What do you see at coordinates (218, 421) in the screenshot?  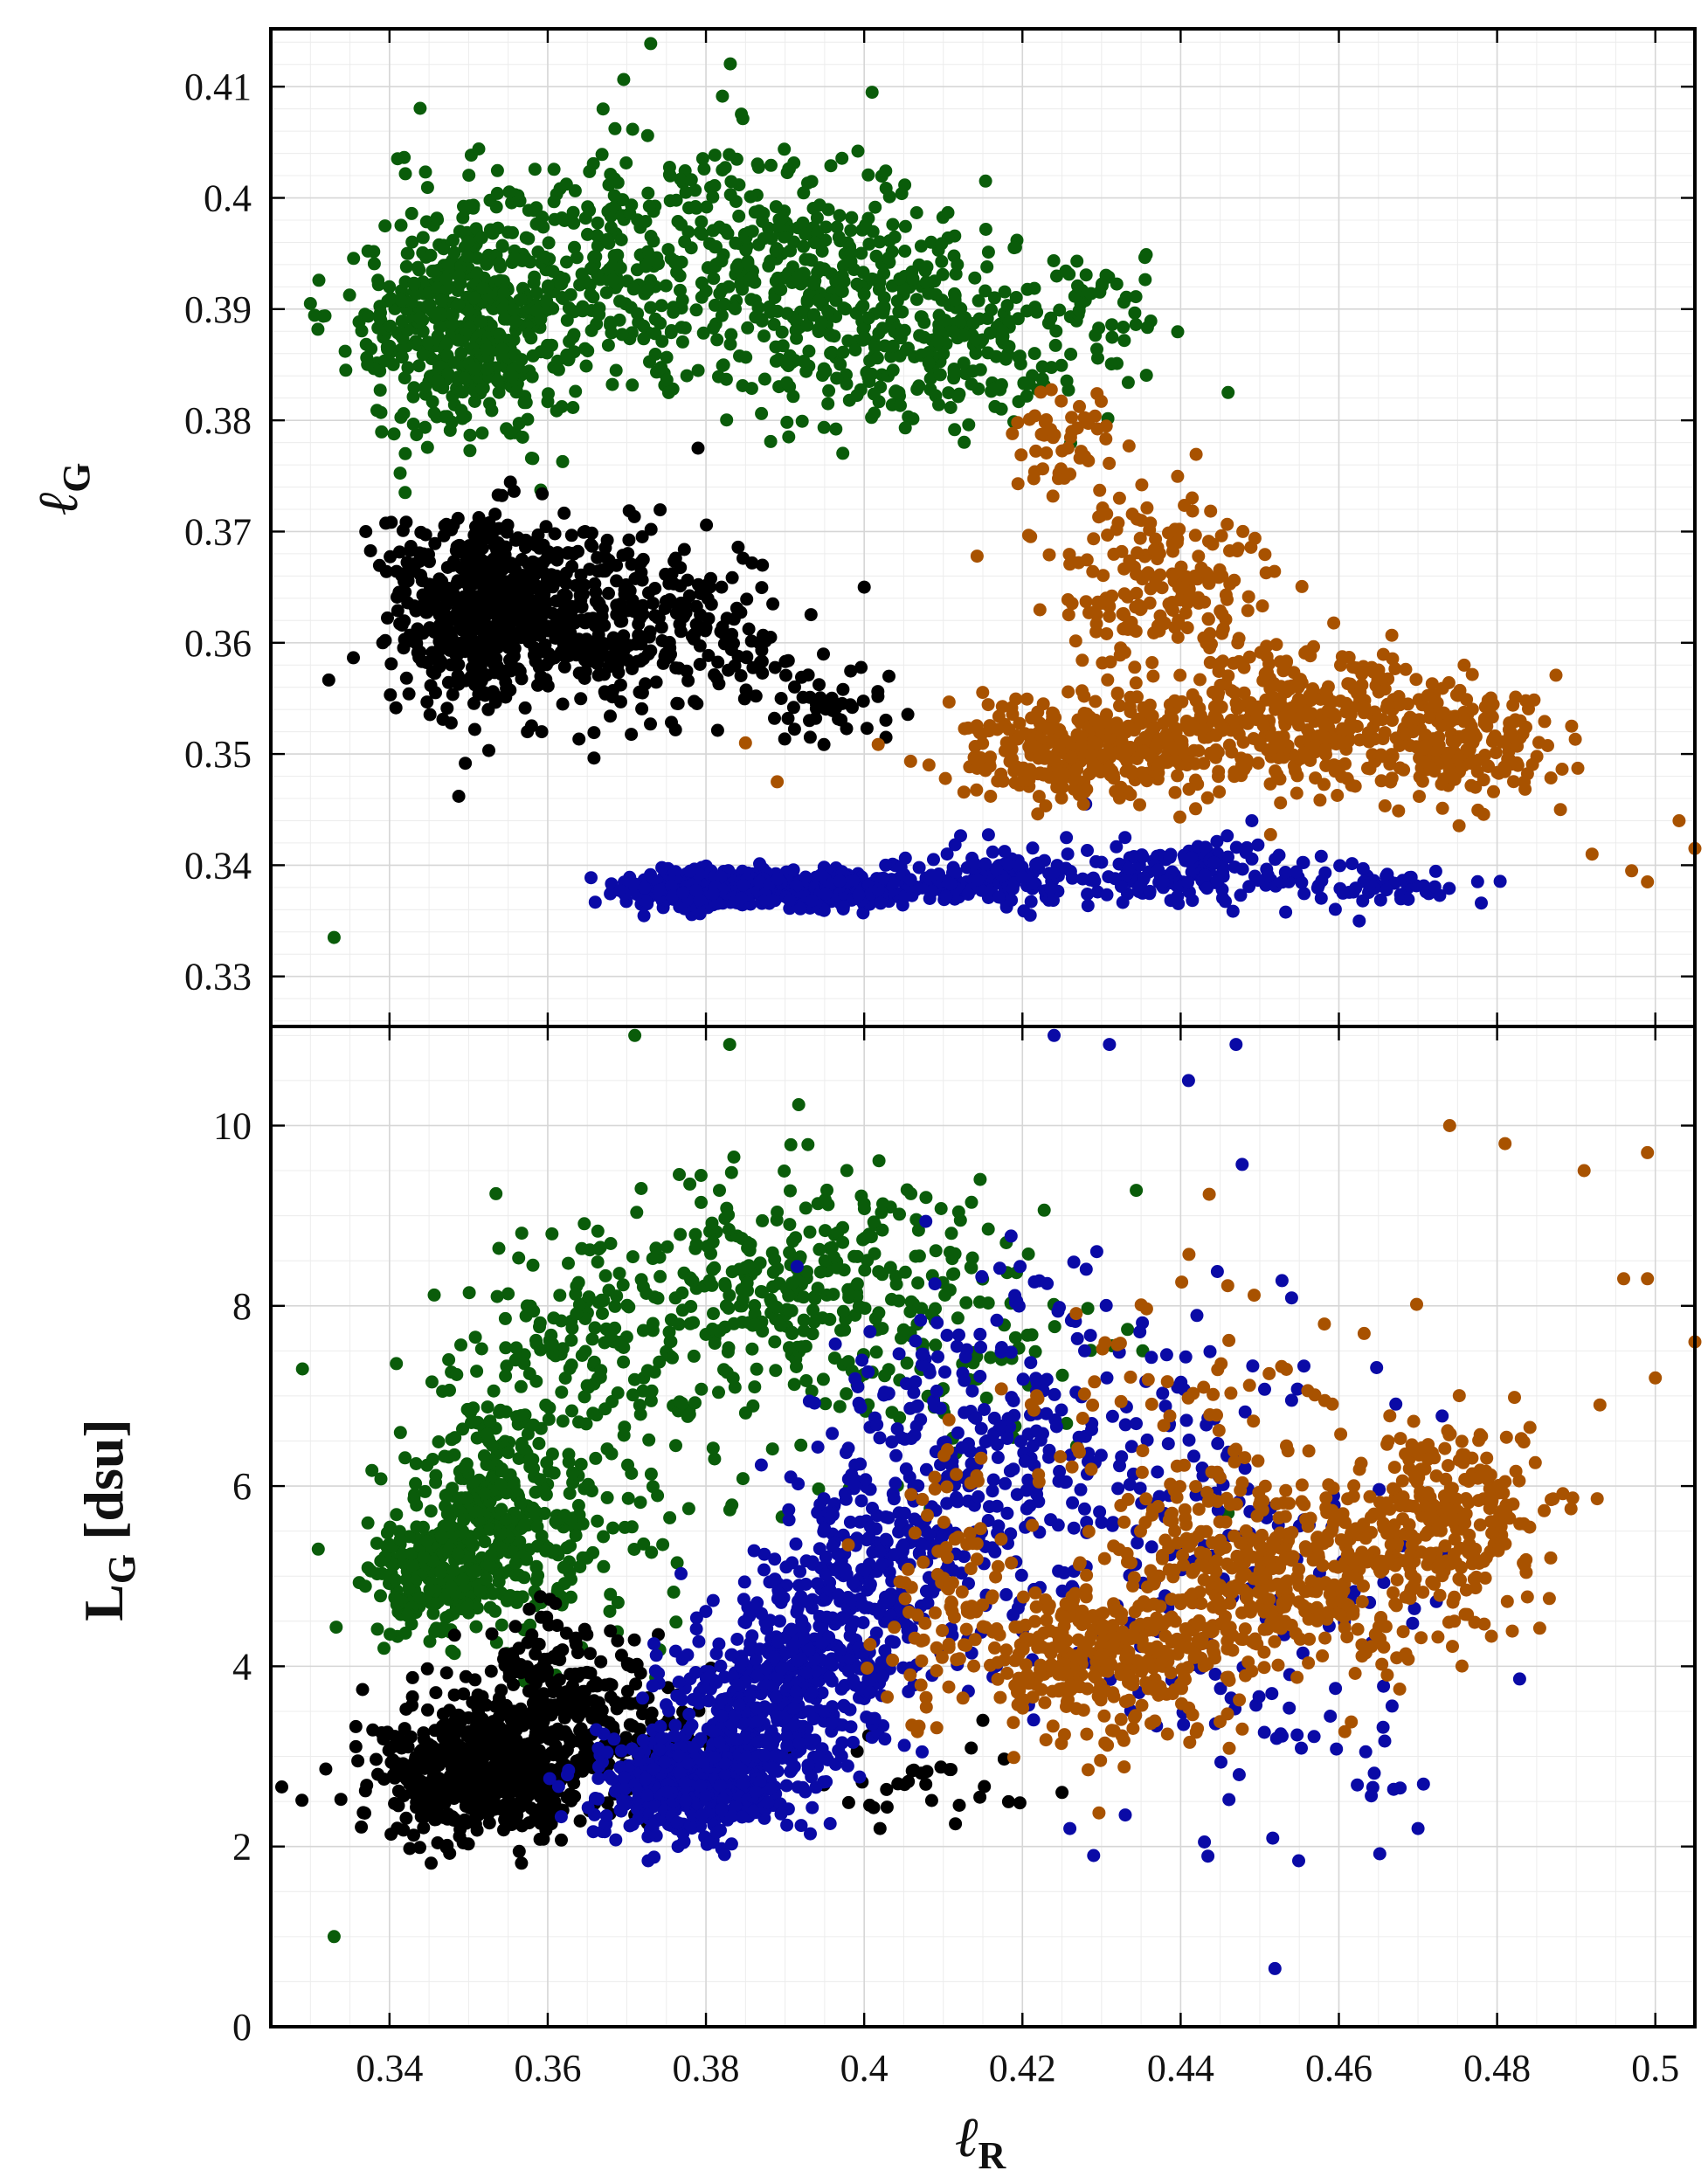 I see `y-tick-label: 0.38` at bounding box center [218, 421].